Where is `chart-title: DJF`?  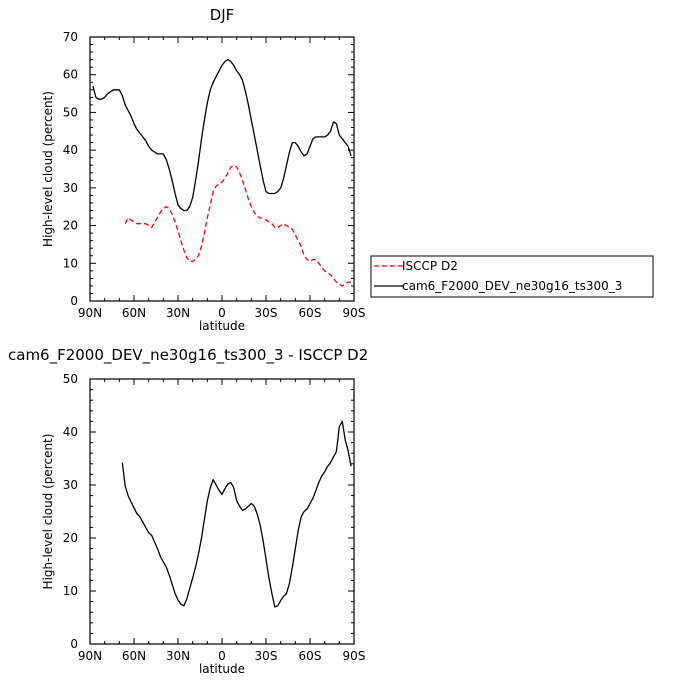 chart-title: DJF is located at coordinates (222, 15).